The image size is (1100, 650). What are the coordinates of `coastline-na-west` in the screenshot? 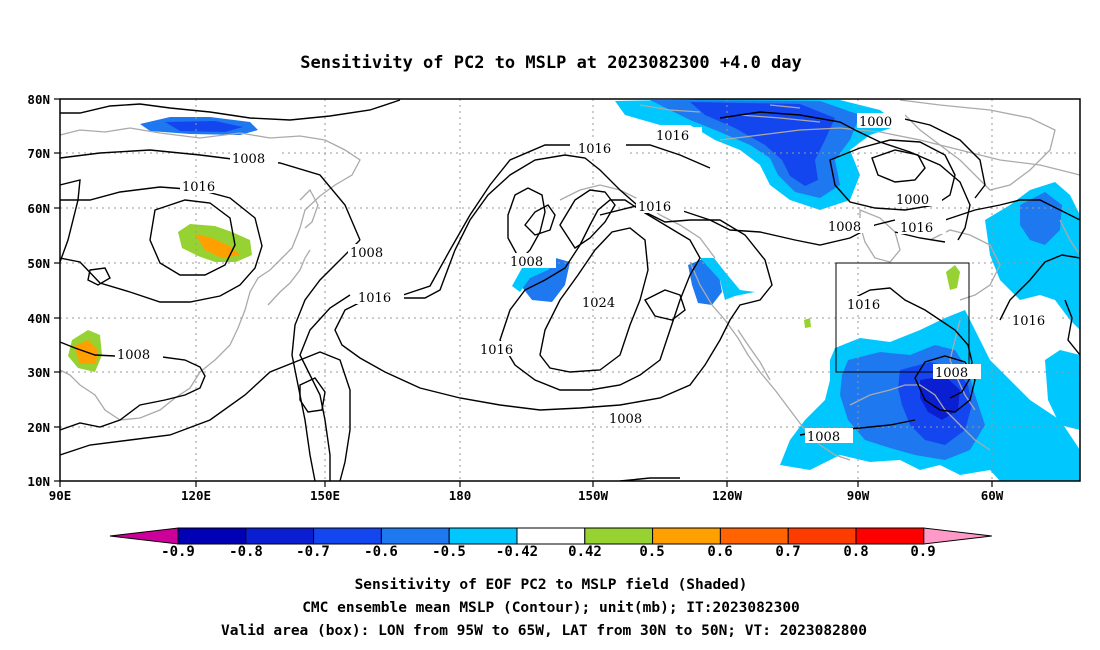 It's located at (770, 361).